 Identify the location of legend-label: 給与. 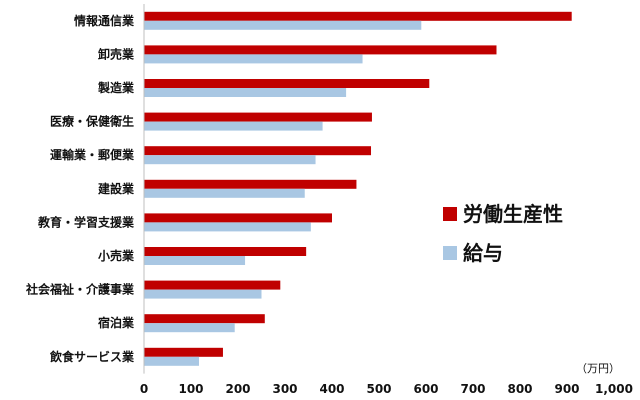
(483, 253).